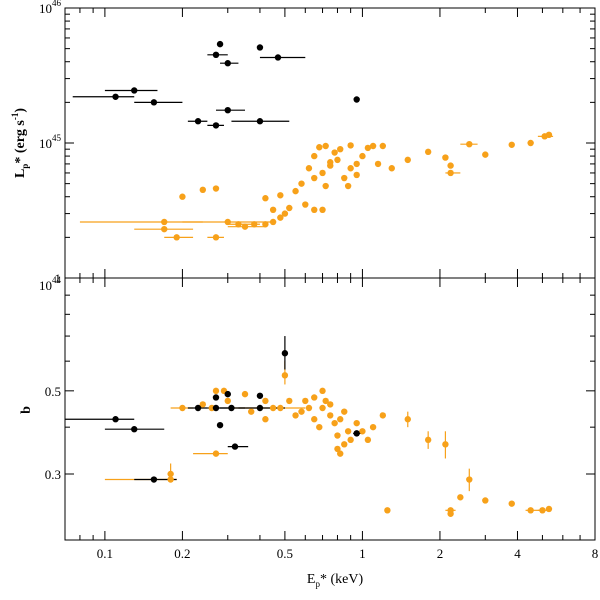 Image resolution: width=600 pixels, height=600 pixels. Describe the element at coordinates (105, 553) in the screenshot. I see `x-tick-label: 0.1` at that location.